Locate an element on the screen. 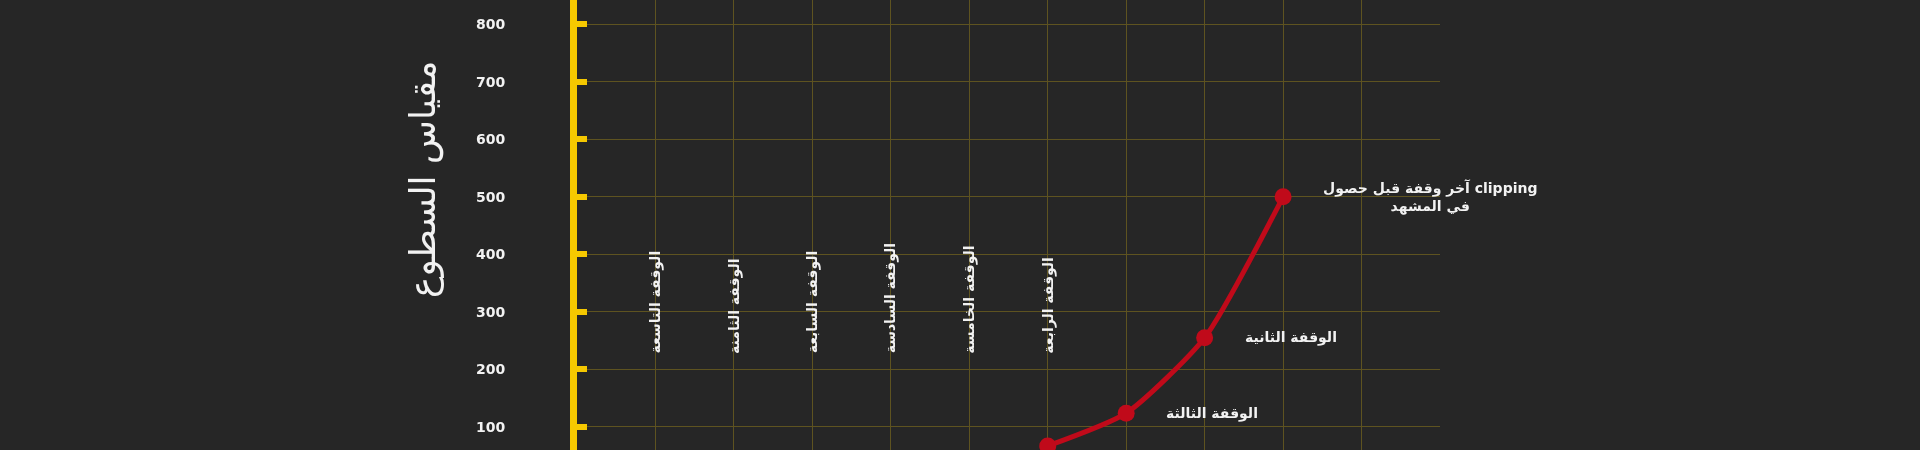  y-tick-label: 200 is located at coordinates (490, 369).